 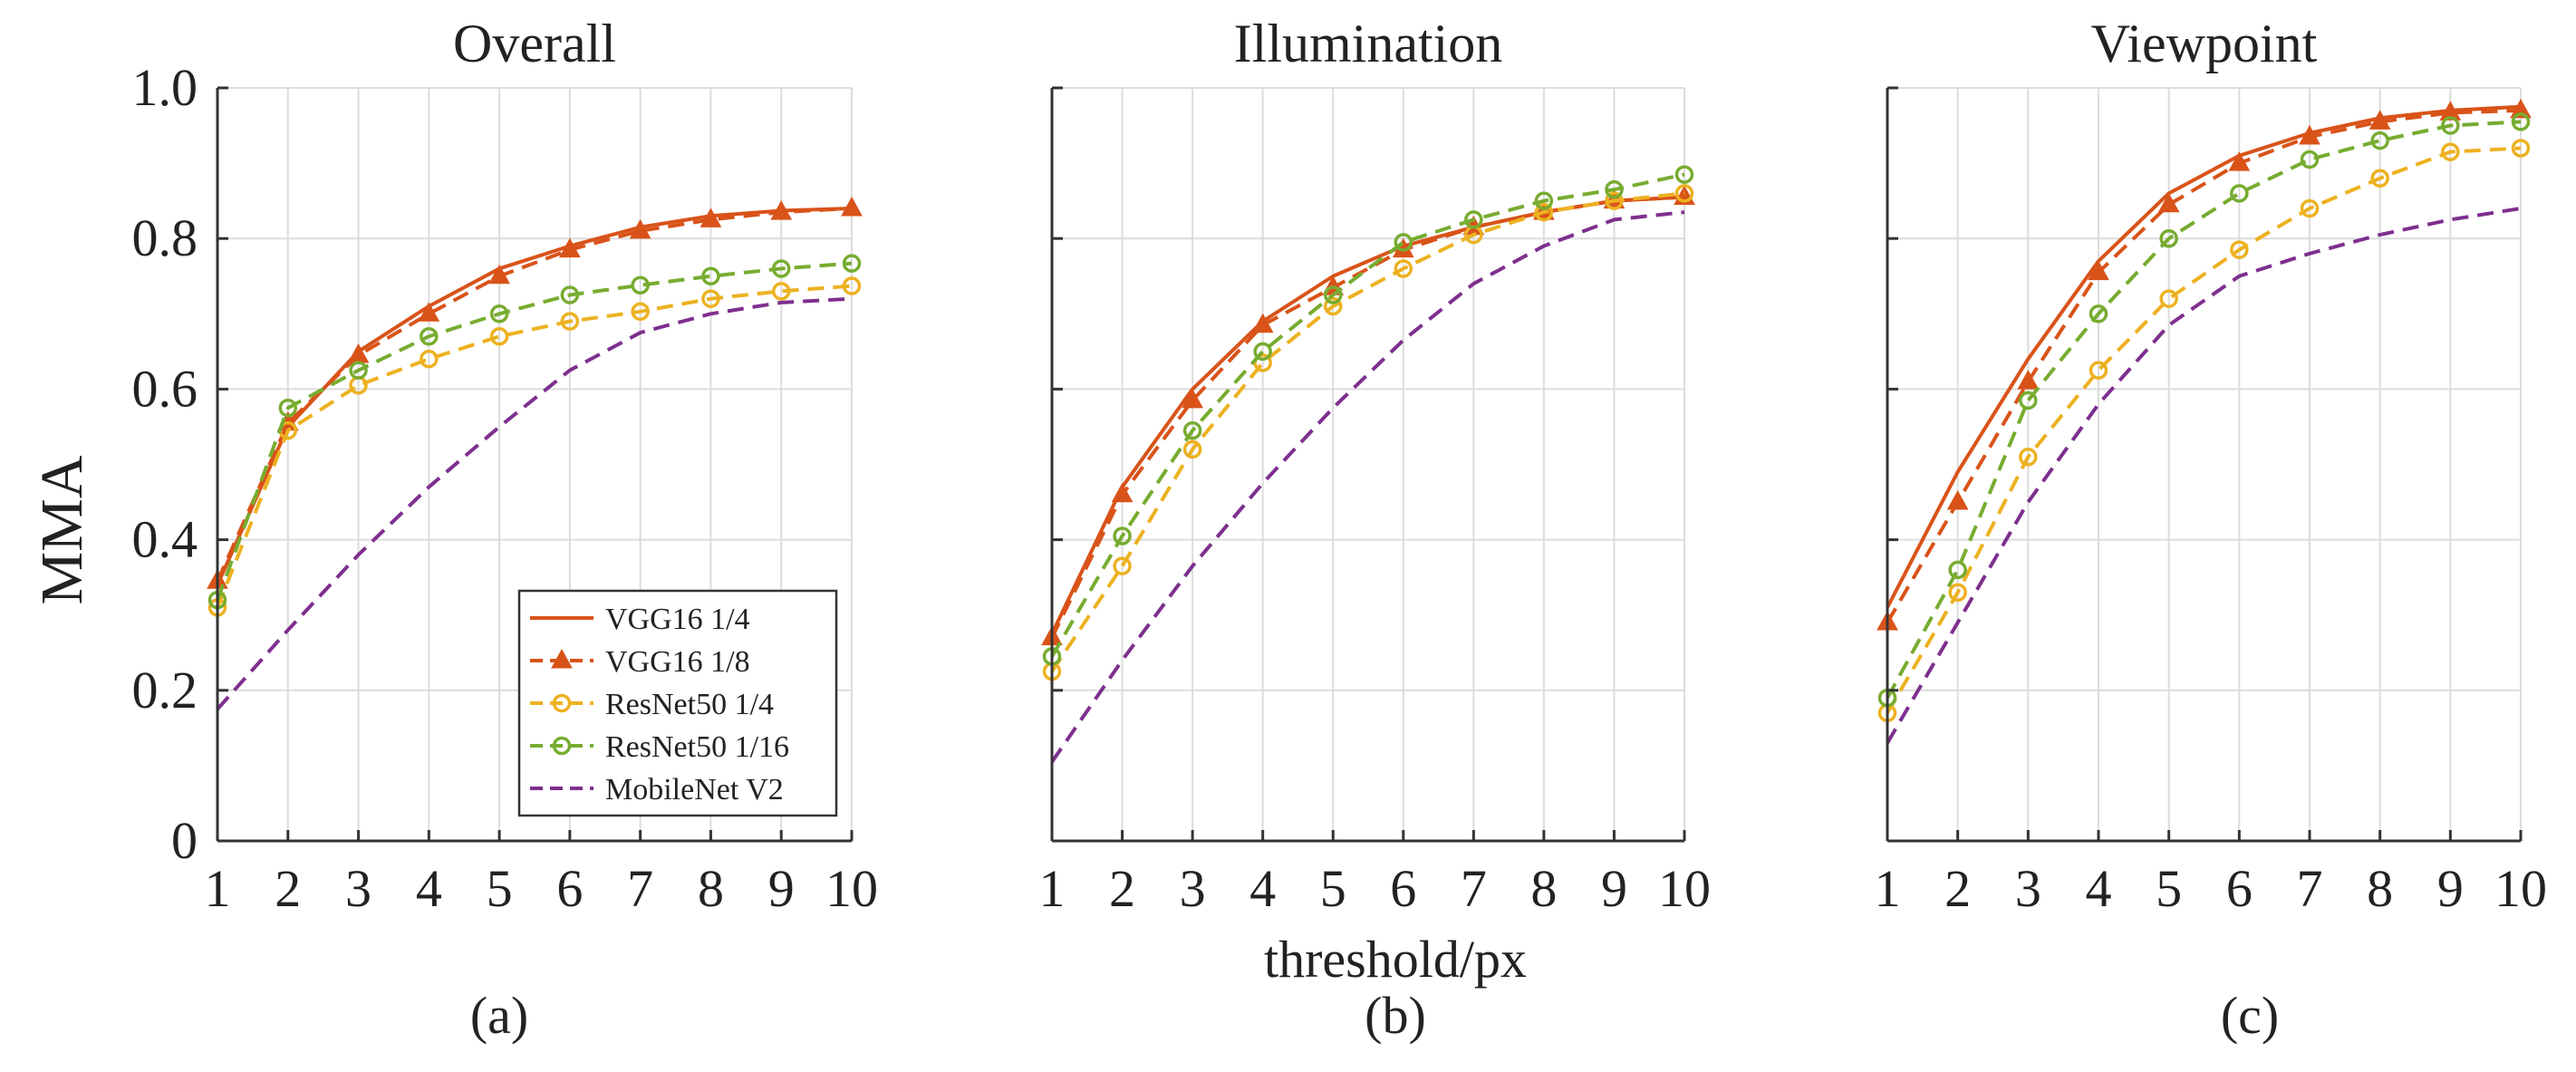 I want to click on legend-entry: MobileNet V2, so click(x=657, y=789).